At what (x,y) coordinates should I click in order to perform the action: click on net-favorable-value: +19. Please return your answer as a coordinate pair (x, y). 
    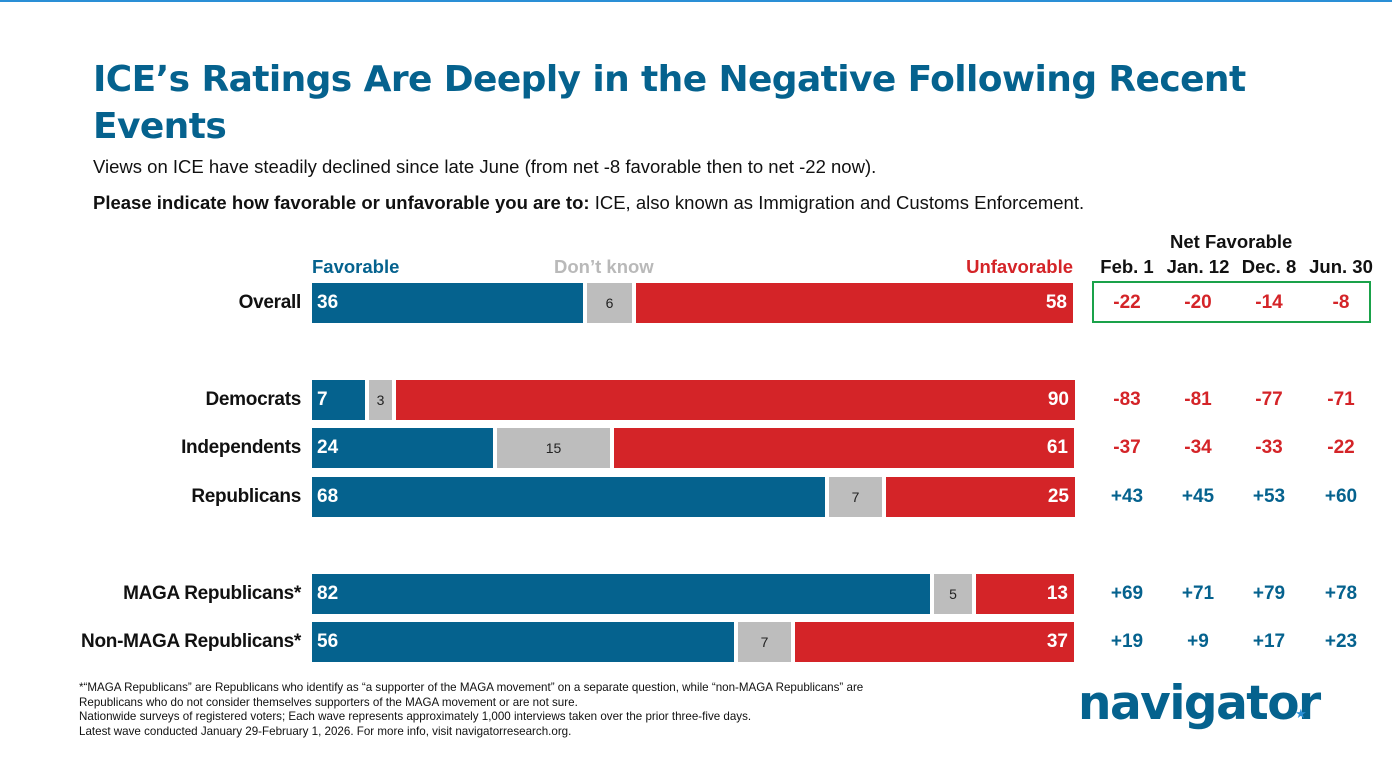
    Looking at the image, I should click on (1127, 641).